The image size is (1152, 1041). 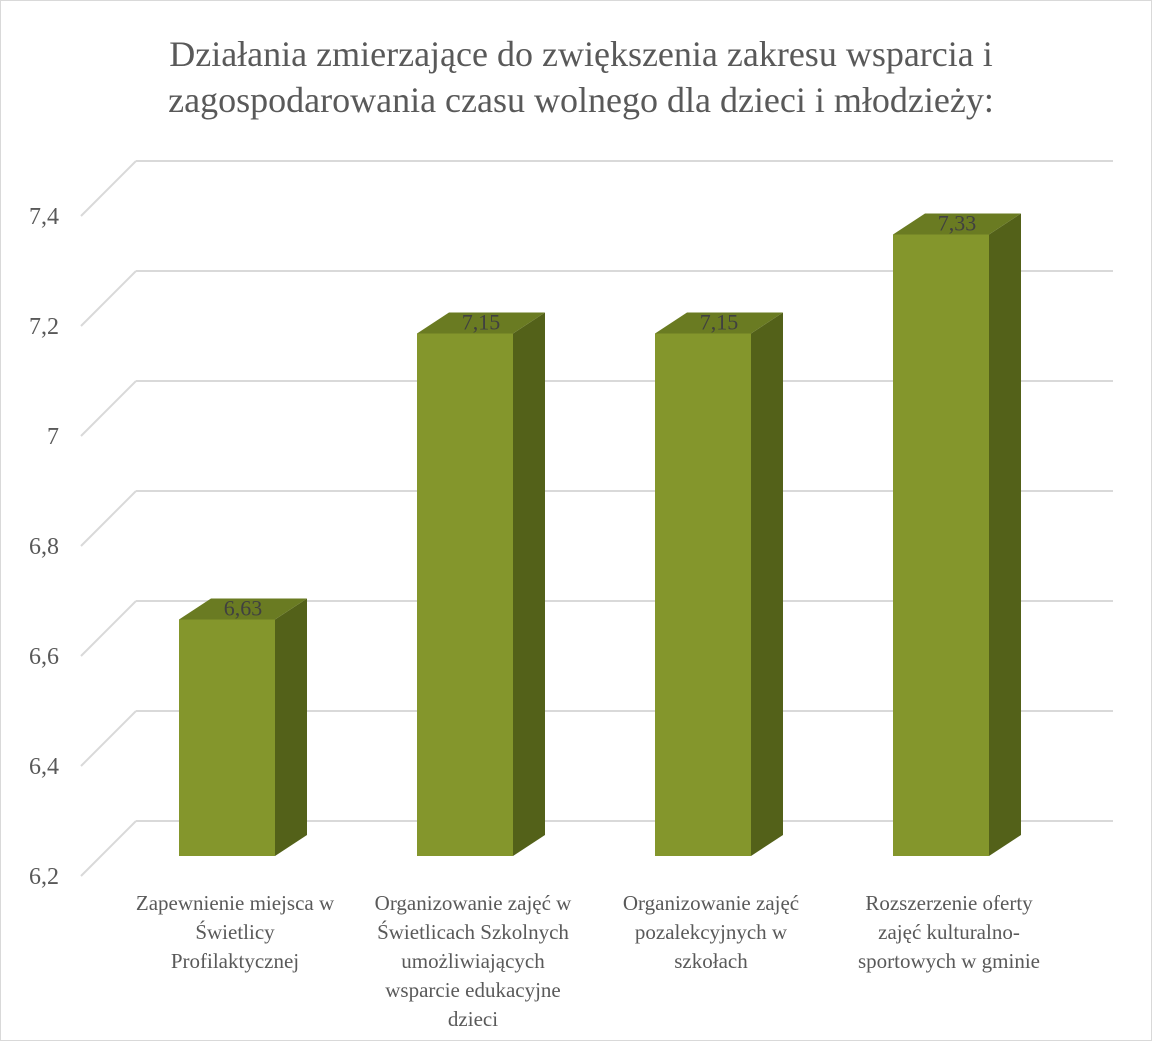 What do you see at coordinates (711, 903) in the screenshot?
I see `x-category-label-line: Organizowanie zajęć` at bounding box center [711, 903].